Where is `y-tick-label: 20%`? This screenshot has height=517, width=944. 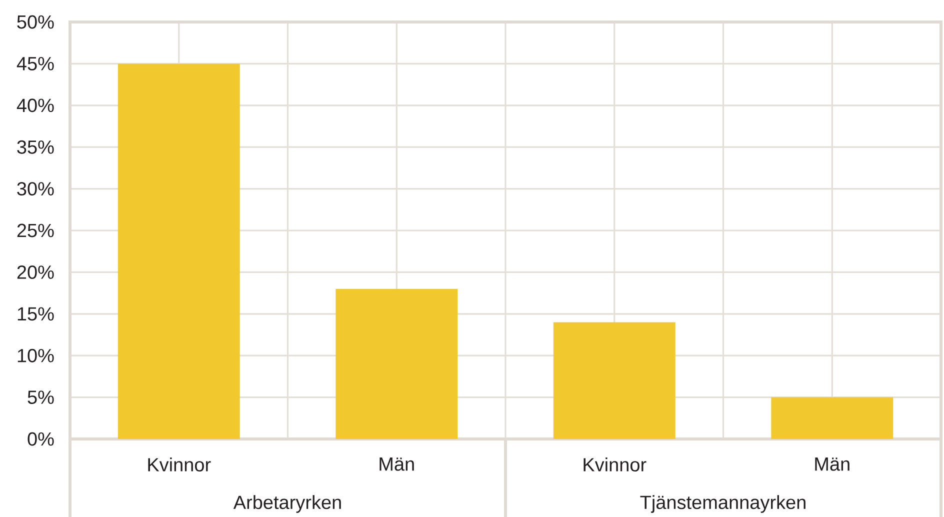
y-tick-label: 20% is located at coordinates (35, 272).